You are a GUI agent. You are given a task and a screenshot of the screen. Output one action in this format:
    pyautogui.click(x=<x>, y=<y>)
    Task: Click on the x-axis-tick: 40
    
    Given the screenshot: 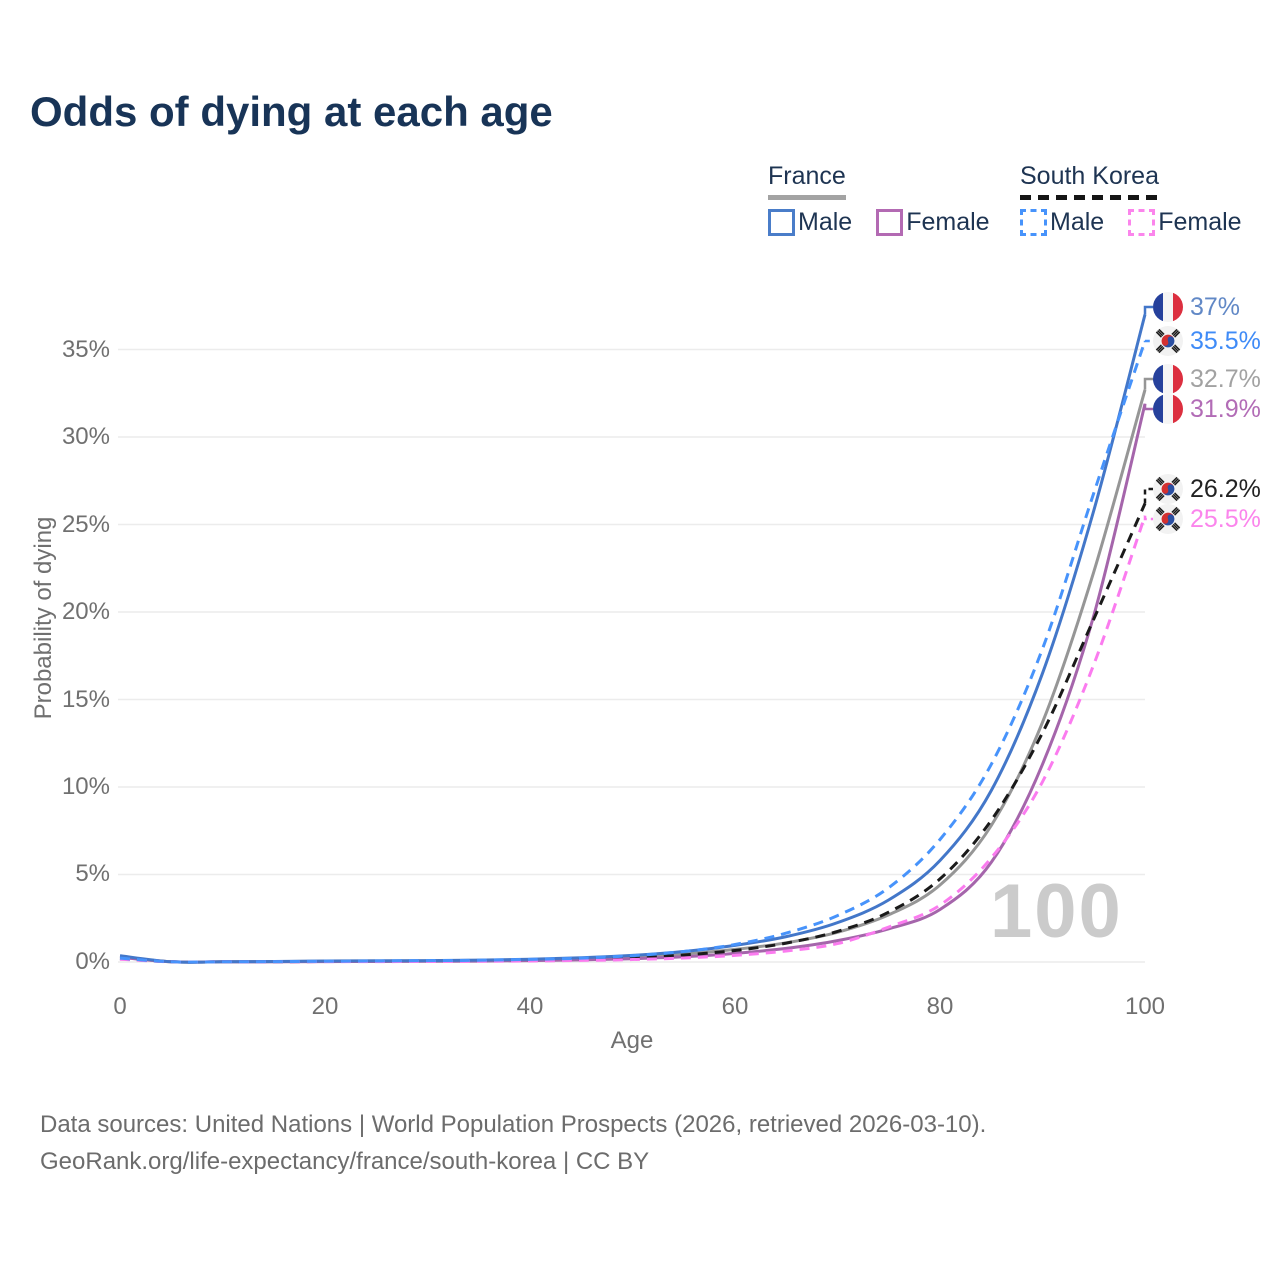 What is the action you would take?
    pyautogui.click(x=530, y=1006)
    